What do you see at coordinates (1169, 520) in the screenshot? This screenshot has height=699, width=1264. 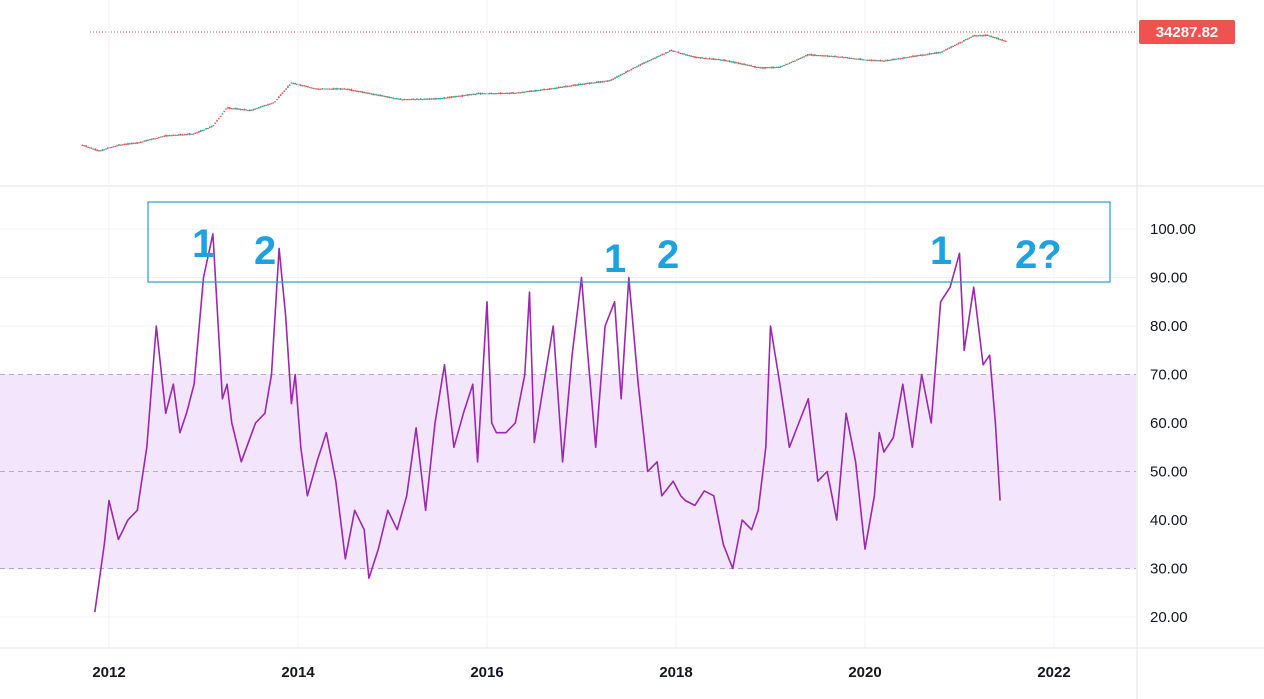 I see `y-tick-label: 40.00` at bounding box center [1169, 520].